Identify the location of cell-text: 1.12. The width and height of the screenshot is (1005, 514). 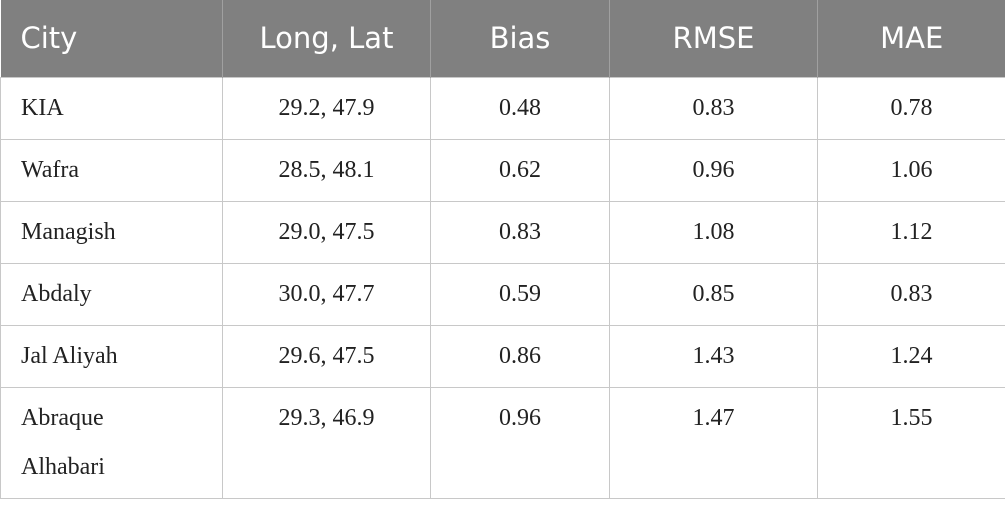
(911, 231).